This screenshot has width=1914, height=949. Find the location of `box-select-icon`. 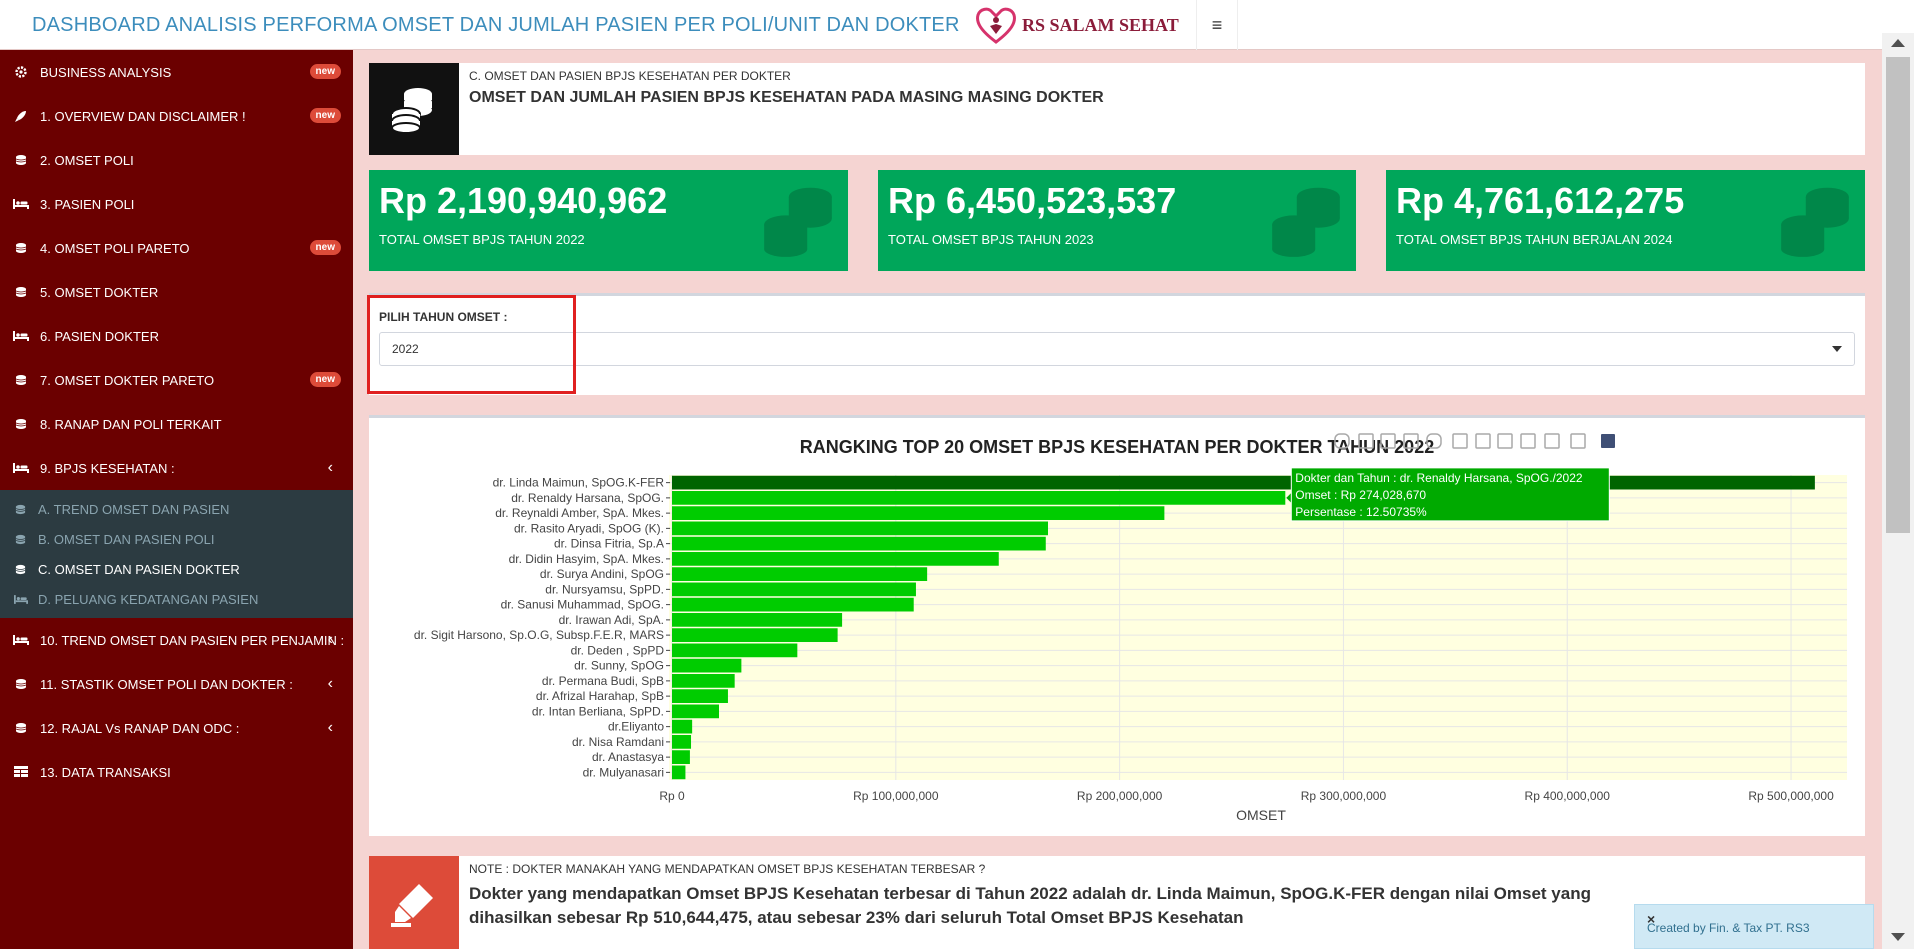

box-select-icon is located at coordinates (1411, 441).